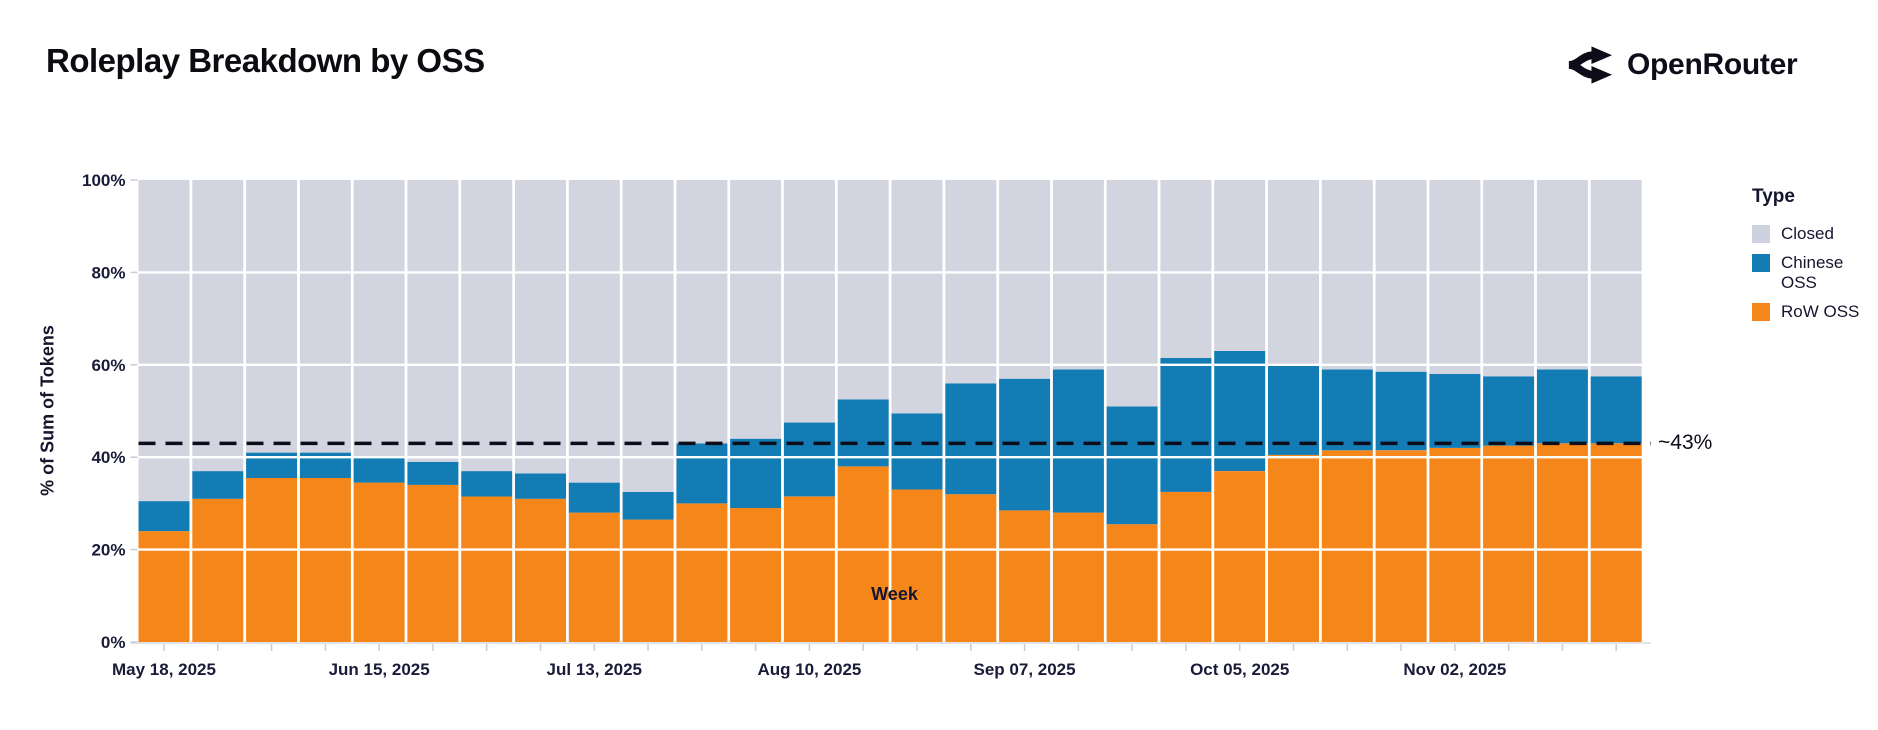  What do you see at coordinates (1761, 263) in the screenshot?
I see `chinese-oss-swatch` at bounding box center [1761, 263].